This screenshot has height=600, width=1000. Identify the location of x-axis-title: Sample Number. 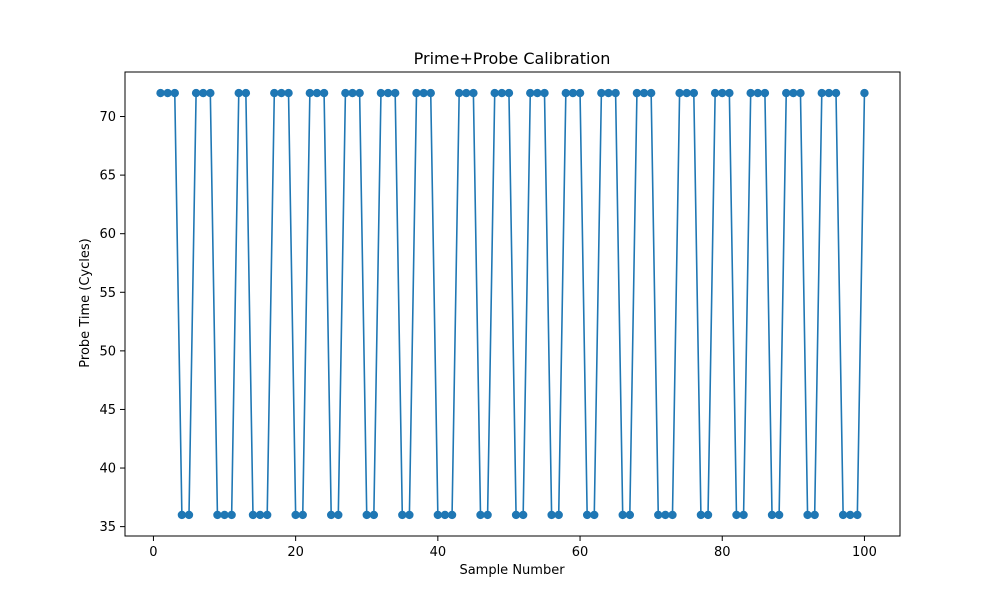
(512, 570).